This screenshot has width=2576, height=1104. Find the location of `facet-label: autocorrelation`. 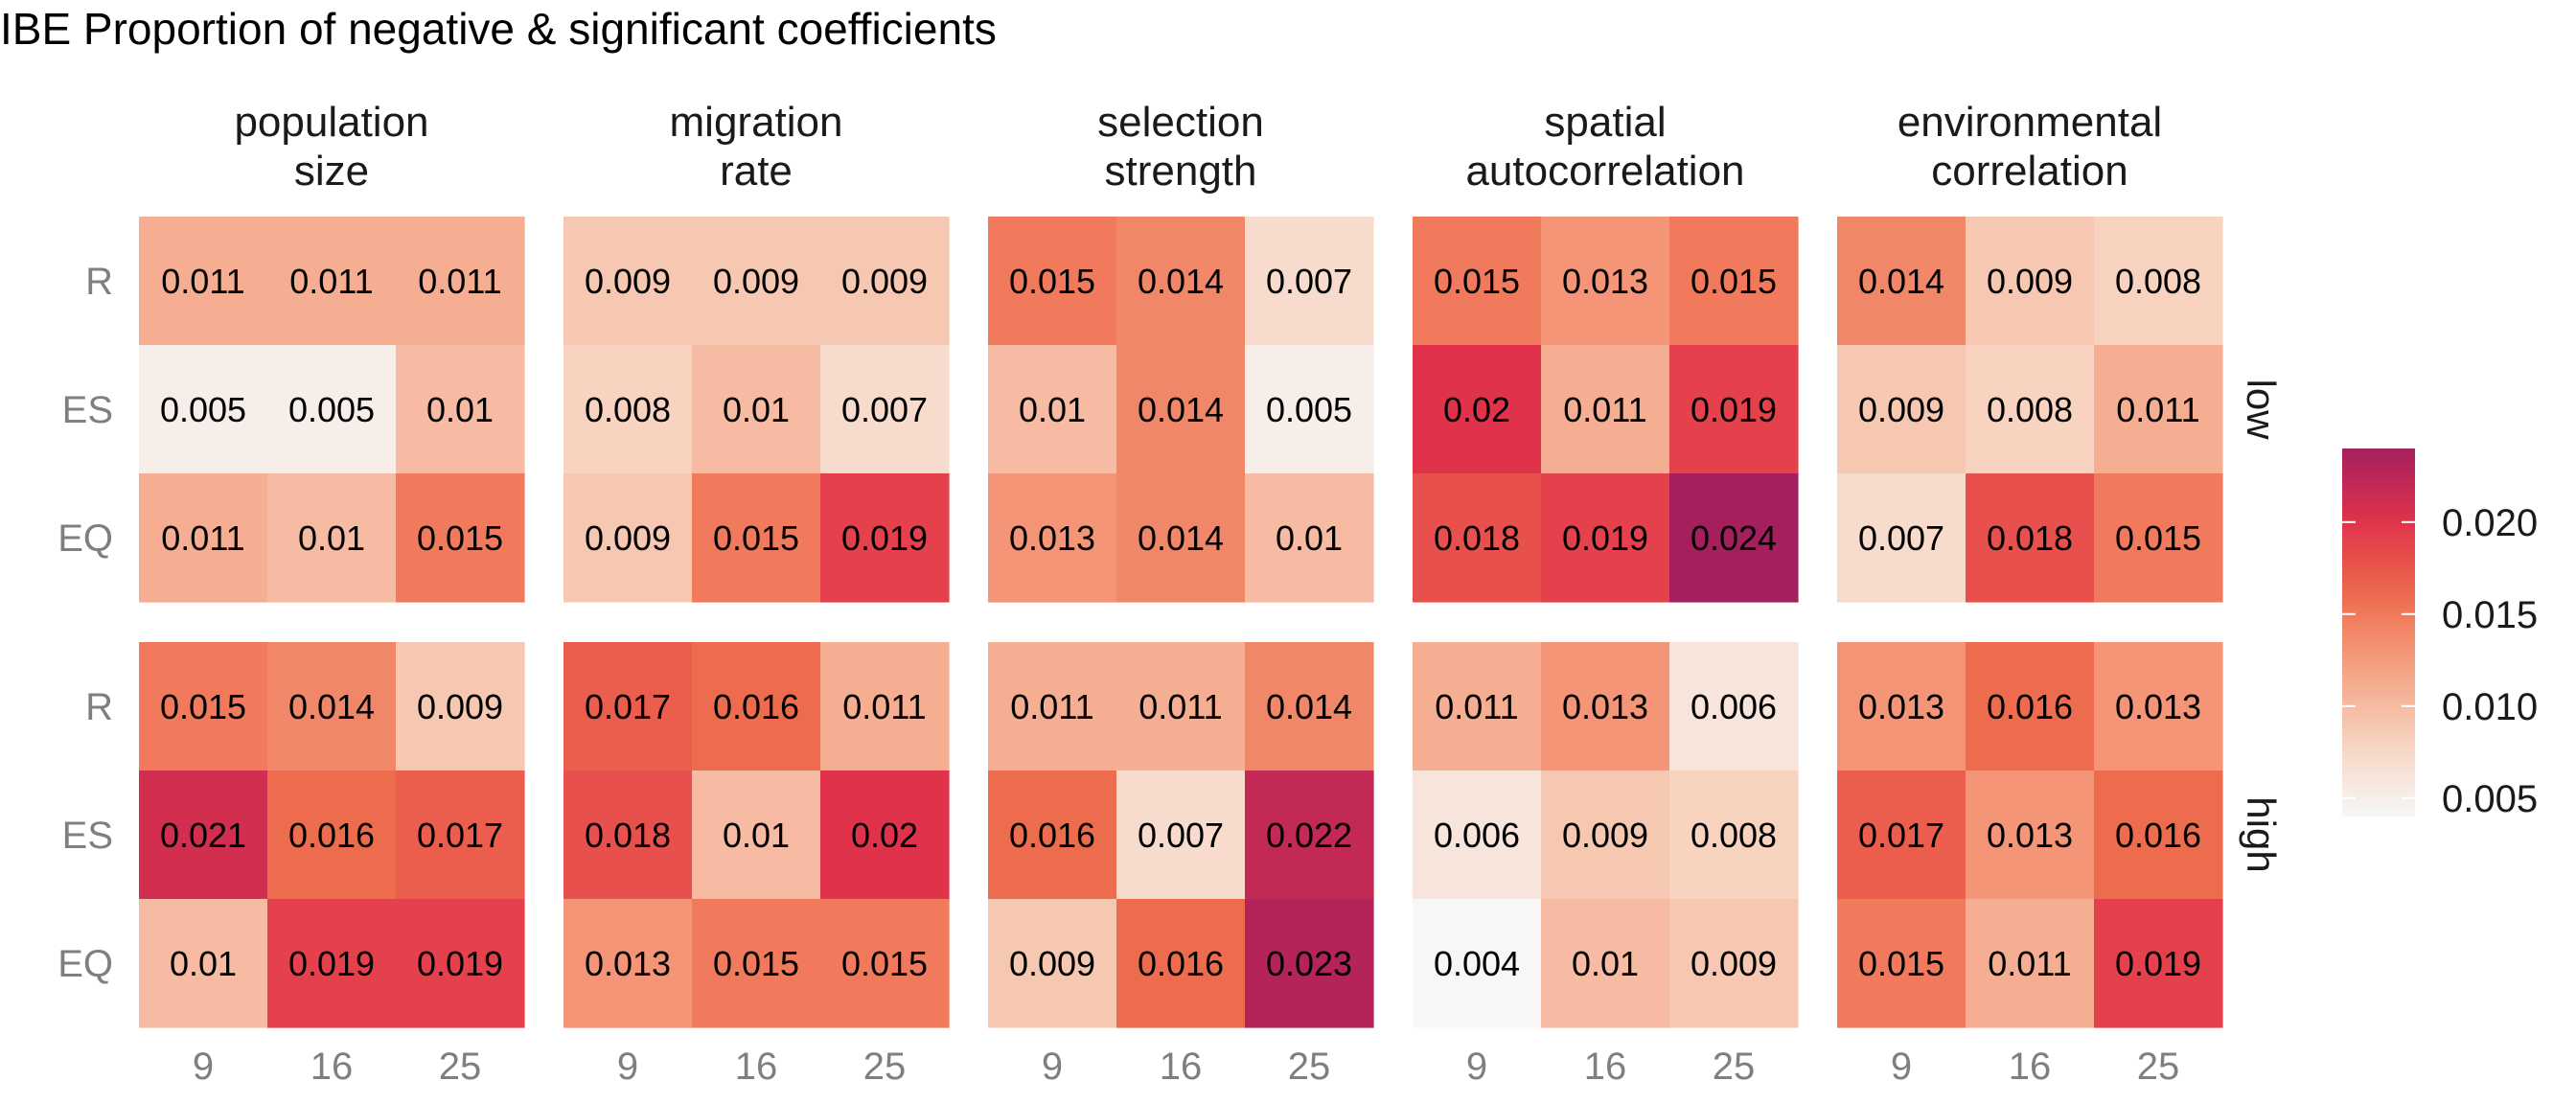

facet-label: autocorrelation is located at coordinates (1604, 171).